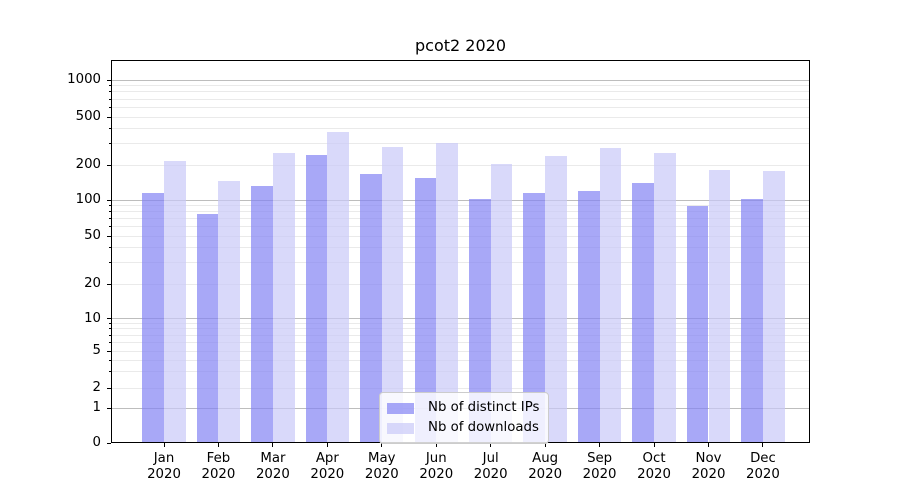  What do you see at coordinates (400, 408) in the screenshot?
I see `legend-swatch-distinct-ips` at bounding box center [400, 408].